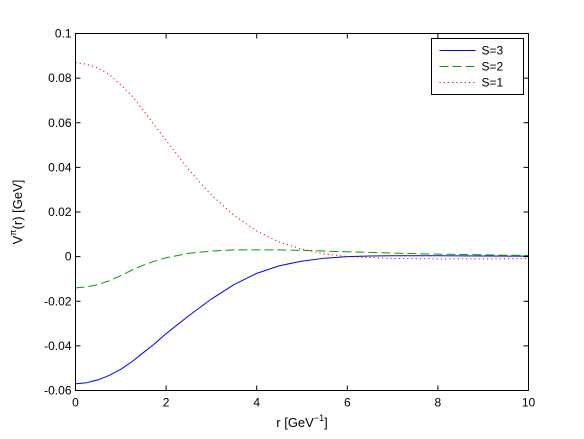  I want to click on x-tick-label: 10, so click(529, 403).